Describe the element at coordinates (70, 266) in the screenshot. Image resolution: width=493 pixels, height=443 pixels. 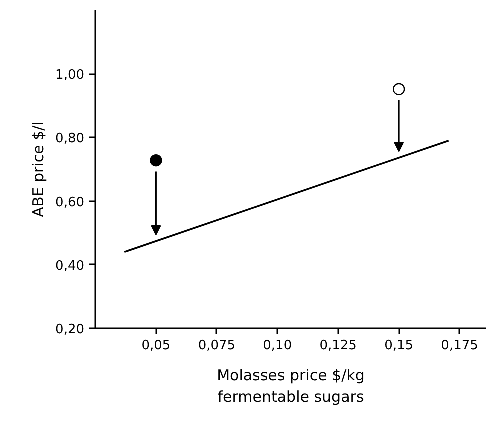
I see `y-tick-label: 0,40` at that location.